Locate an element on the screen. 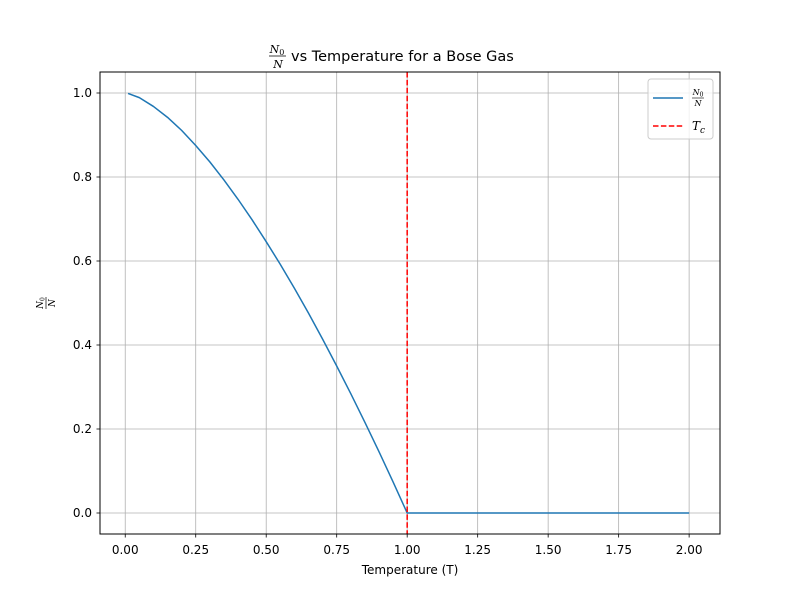 Image resolution: width=800 pixels, height=600 pixels. y-axis: 0.0 0.2 0.4 0.6 0.8 1.0 is located at coordinates (86, 303).